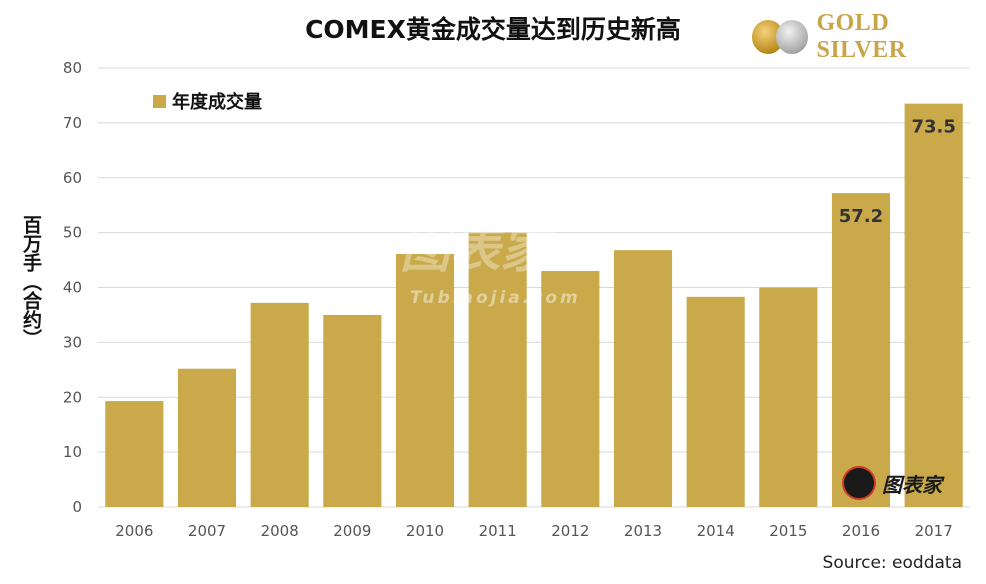 The image size is (986, 584). Describe the element at coordinates (792, 37) in the screenshot. I see `silver-coin-icon` at that location.